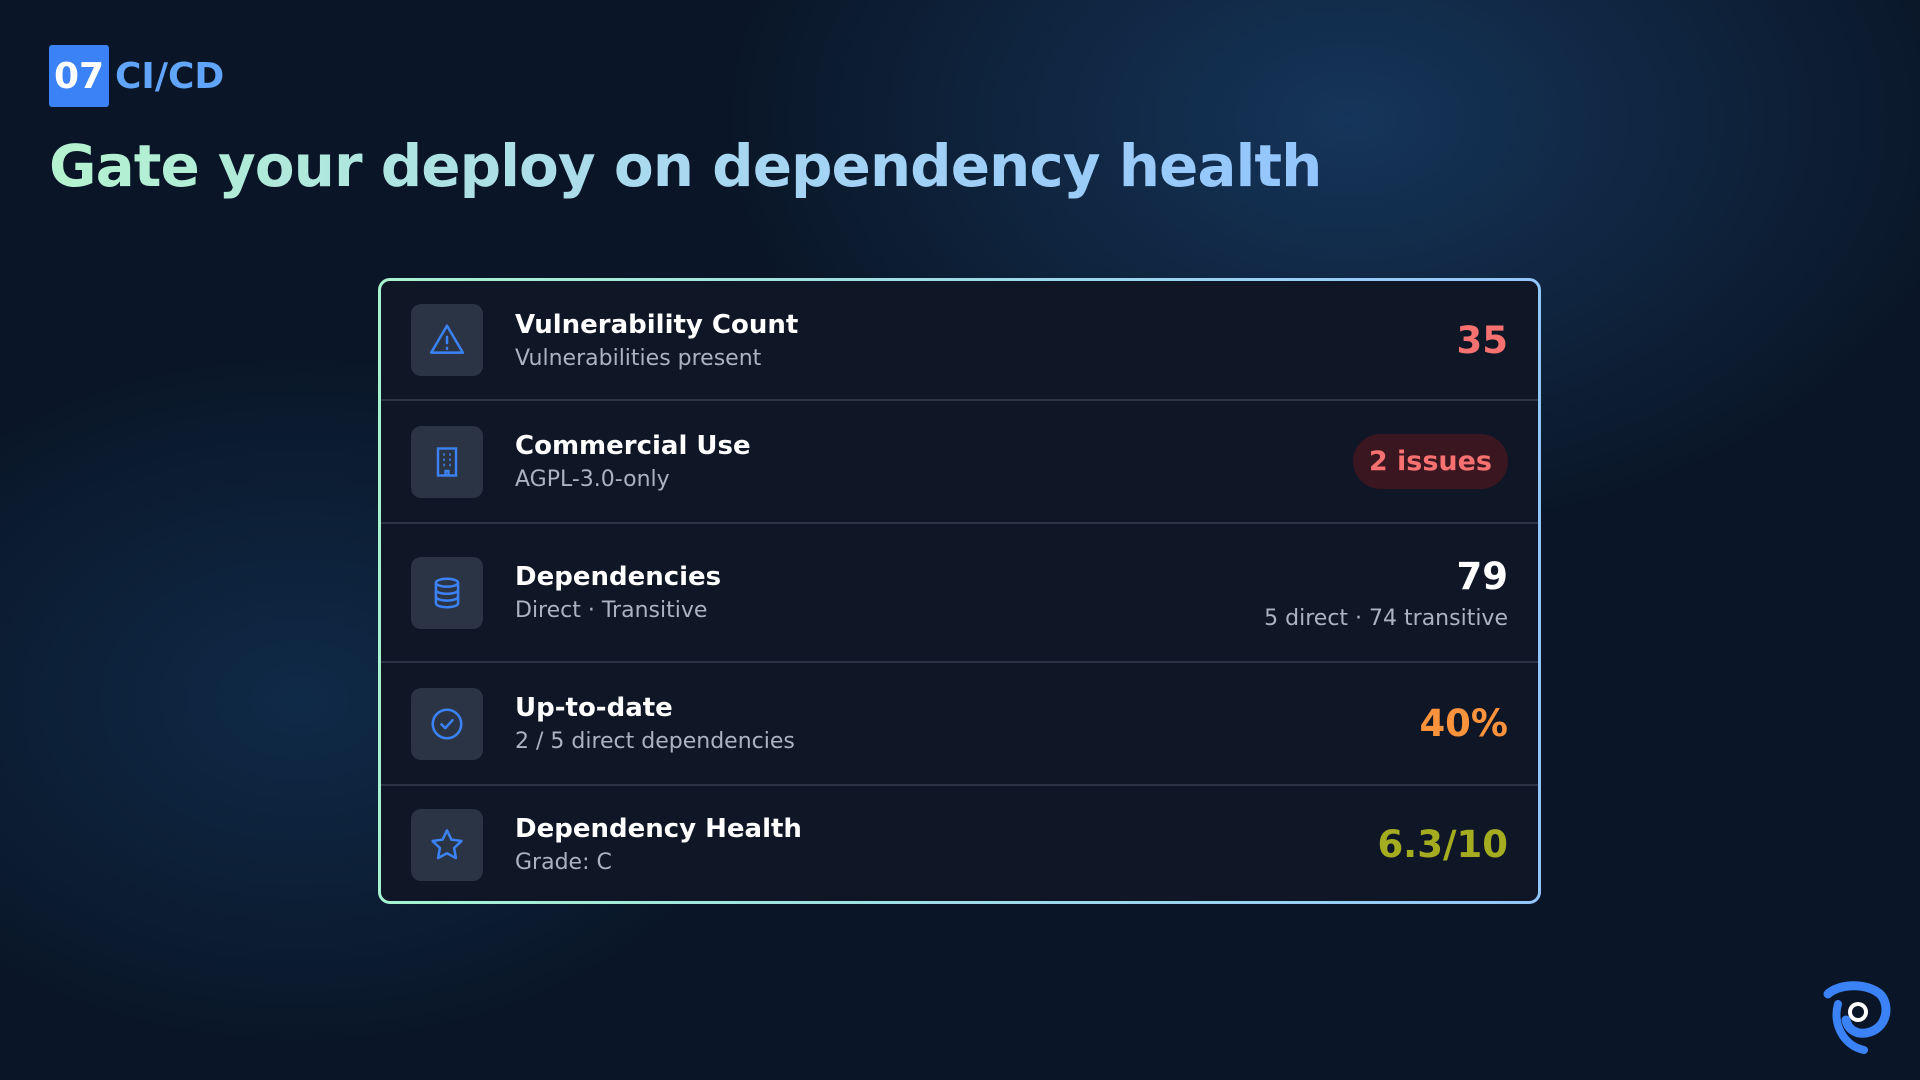  What do you see at coordinates (611, 610) in the screenshot?
I see `metric-sublabel: Direct · Transitive` at bounding box center [611, 610].